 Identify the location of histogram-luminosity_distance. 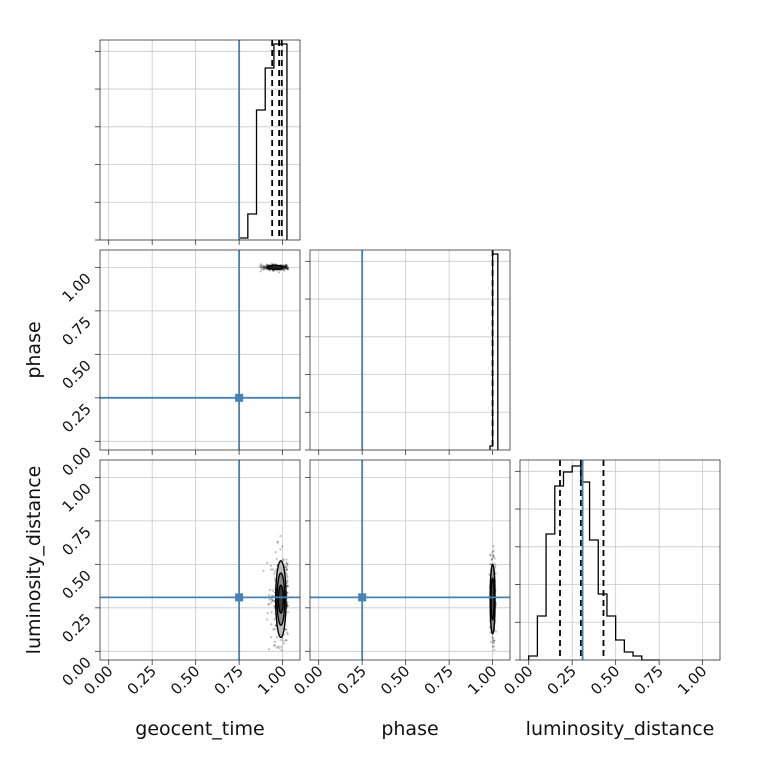
(594, 563).